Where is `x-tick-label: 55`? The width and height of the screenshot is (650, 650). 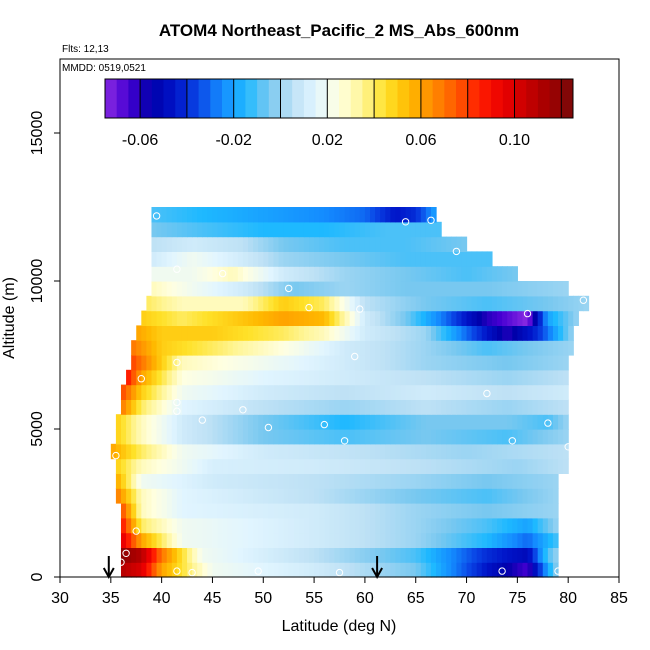 x-tick-label: 55 is located at coordinates (314, 598).